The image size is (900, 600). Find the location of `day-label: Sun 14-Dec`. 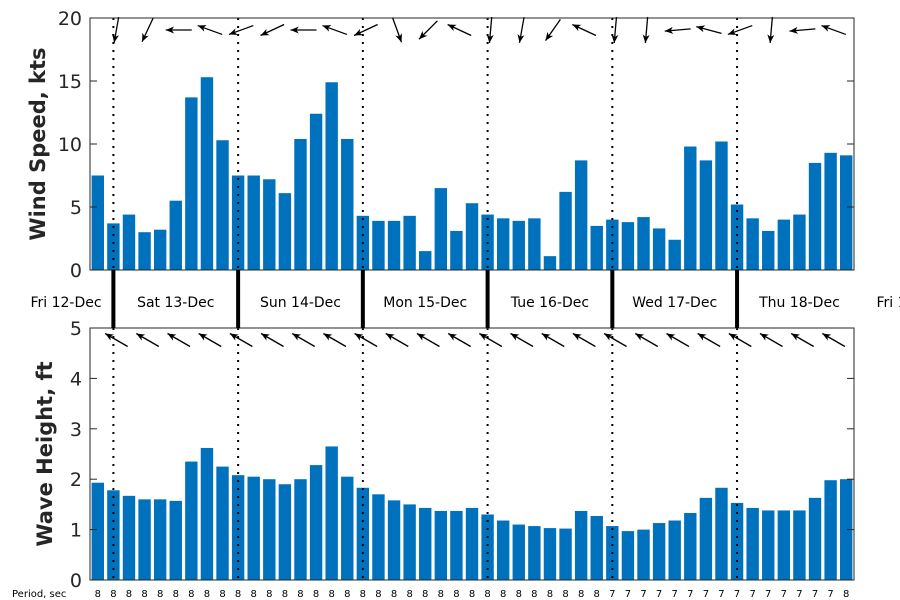

day-label: Sun 14-Dec is located at coordinates (300, 303).